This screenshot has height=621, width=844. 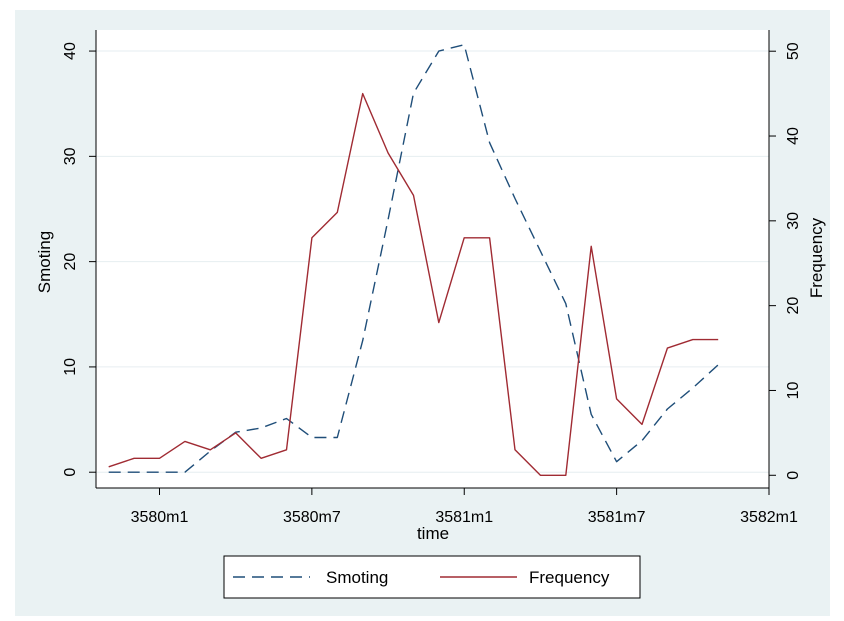 What do you see at coordinates (312, 517) in the screenshot?
I see `x-tick-label: 3580m7` at bounding box center [312, 517].